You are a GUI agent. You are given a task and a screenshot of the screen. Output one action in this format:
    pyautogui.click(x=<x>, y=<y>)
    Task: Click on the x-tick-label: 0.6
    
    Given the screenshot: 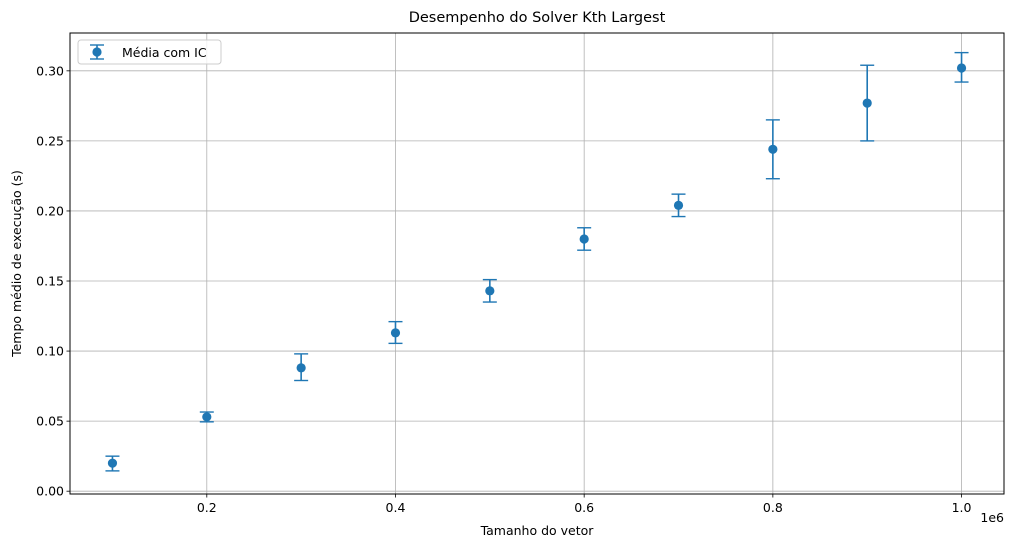 What is the action you would take?
    pyautogui.click(x=584, y=507)
    